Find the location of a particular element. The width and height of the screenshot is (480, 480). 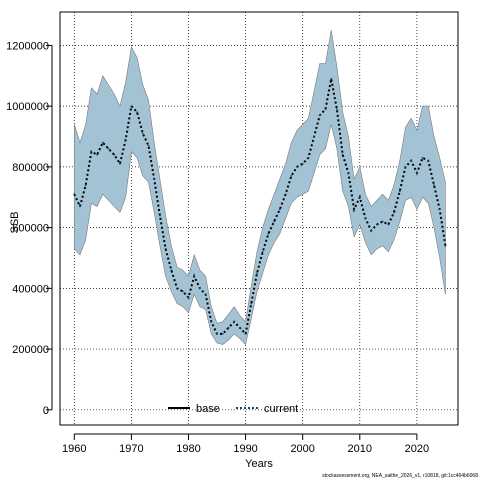

data-point-2007 is located at coordinates (342, 154).